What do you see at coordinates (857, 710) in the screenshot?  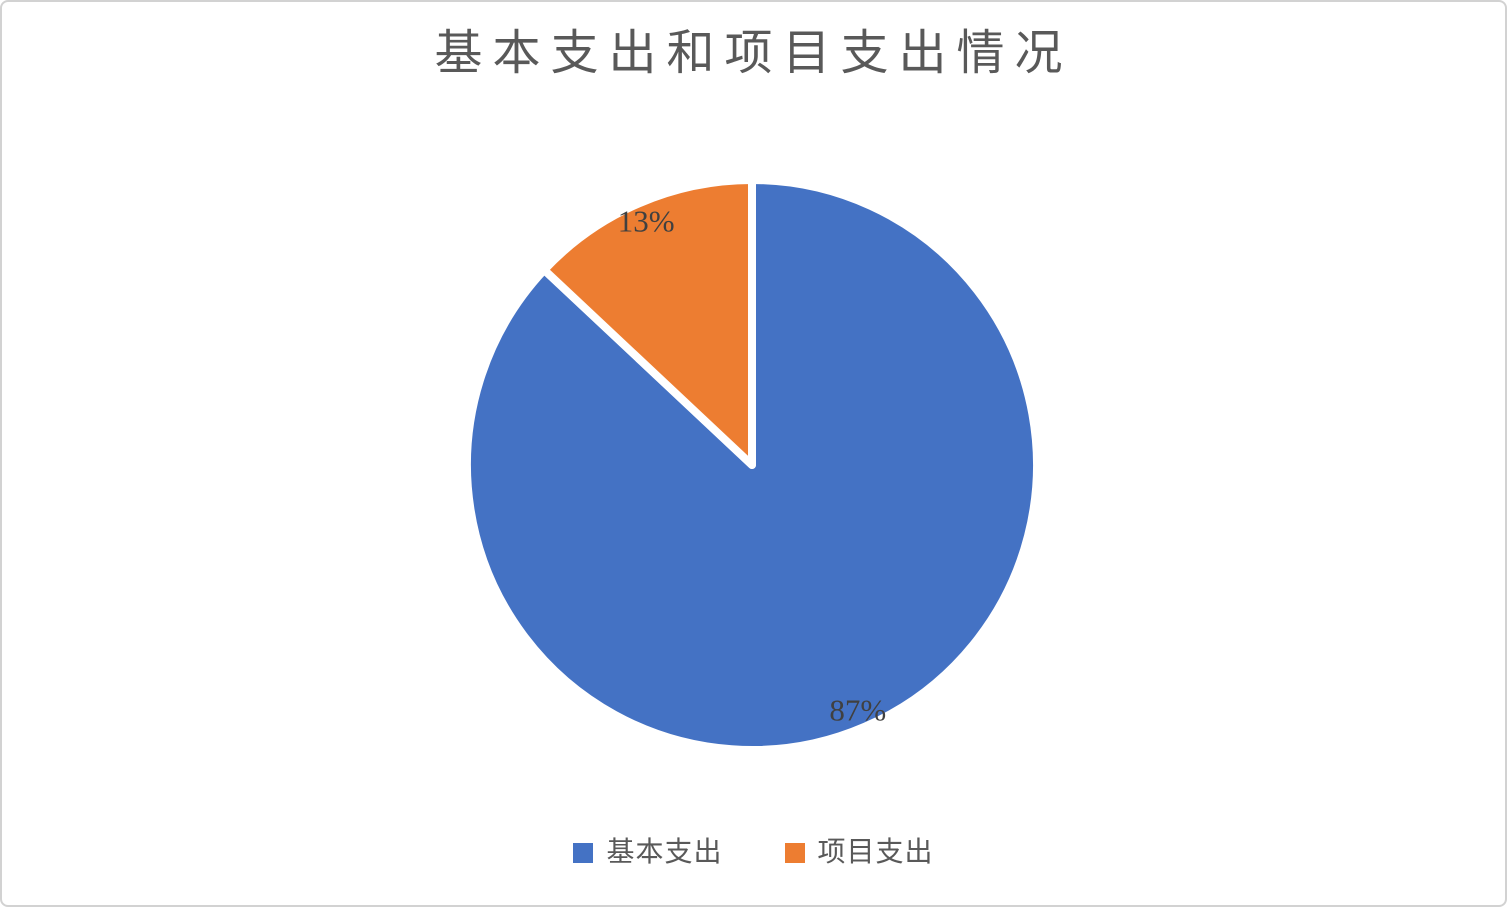 I see `data-label-0: 87%` at bounding box center [857, 710].